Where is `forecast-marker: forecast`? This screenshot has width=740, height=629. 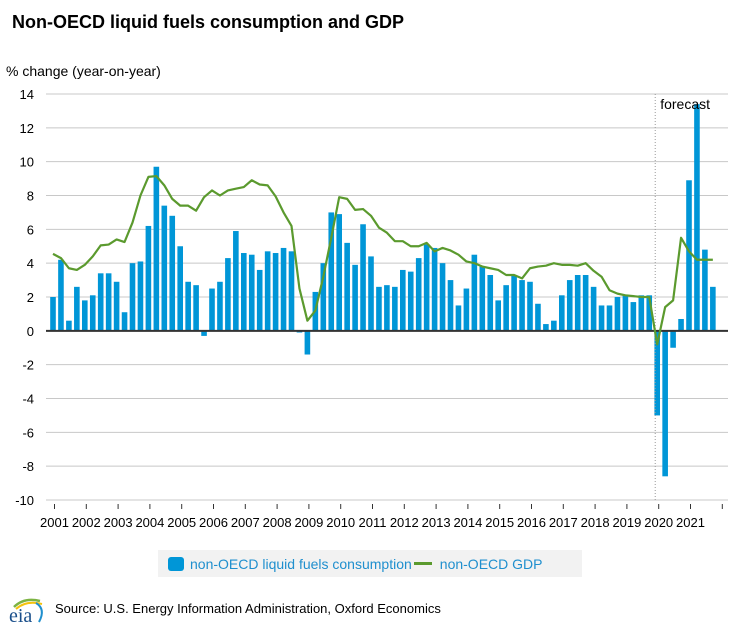 forecast-marker: forecast is located at coordinates (682, 297).